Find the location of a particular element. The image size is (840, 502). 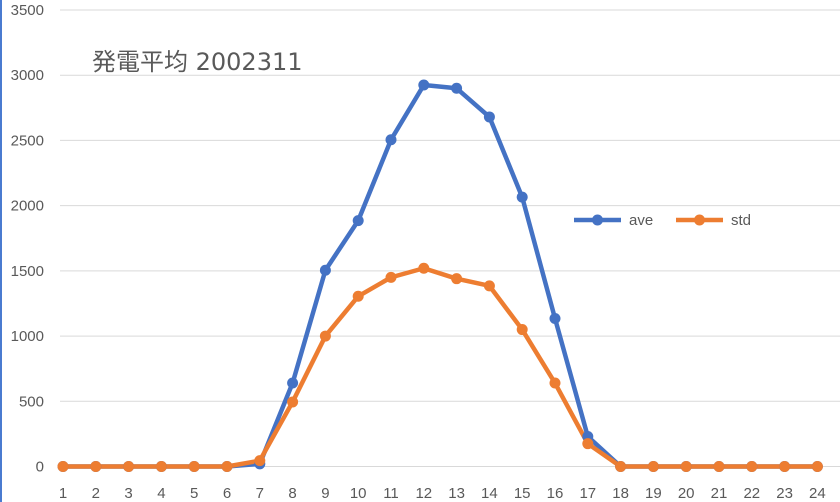

x-tick-label: 16 is located at coordinates (555, 493).